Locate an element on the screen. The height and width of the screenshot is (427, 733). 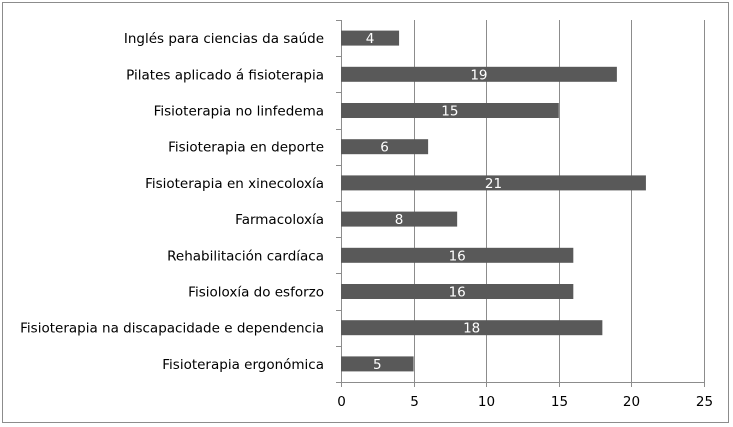
data-label: 4 is located at coordinates (370, 39).